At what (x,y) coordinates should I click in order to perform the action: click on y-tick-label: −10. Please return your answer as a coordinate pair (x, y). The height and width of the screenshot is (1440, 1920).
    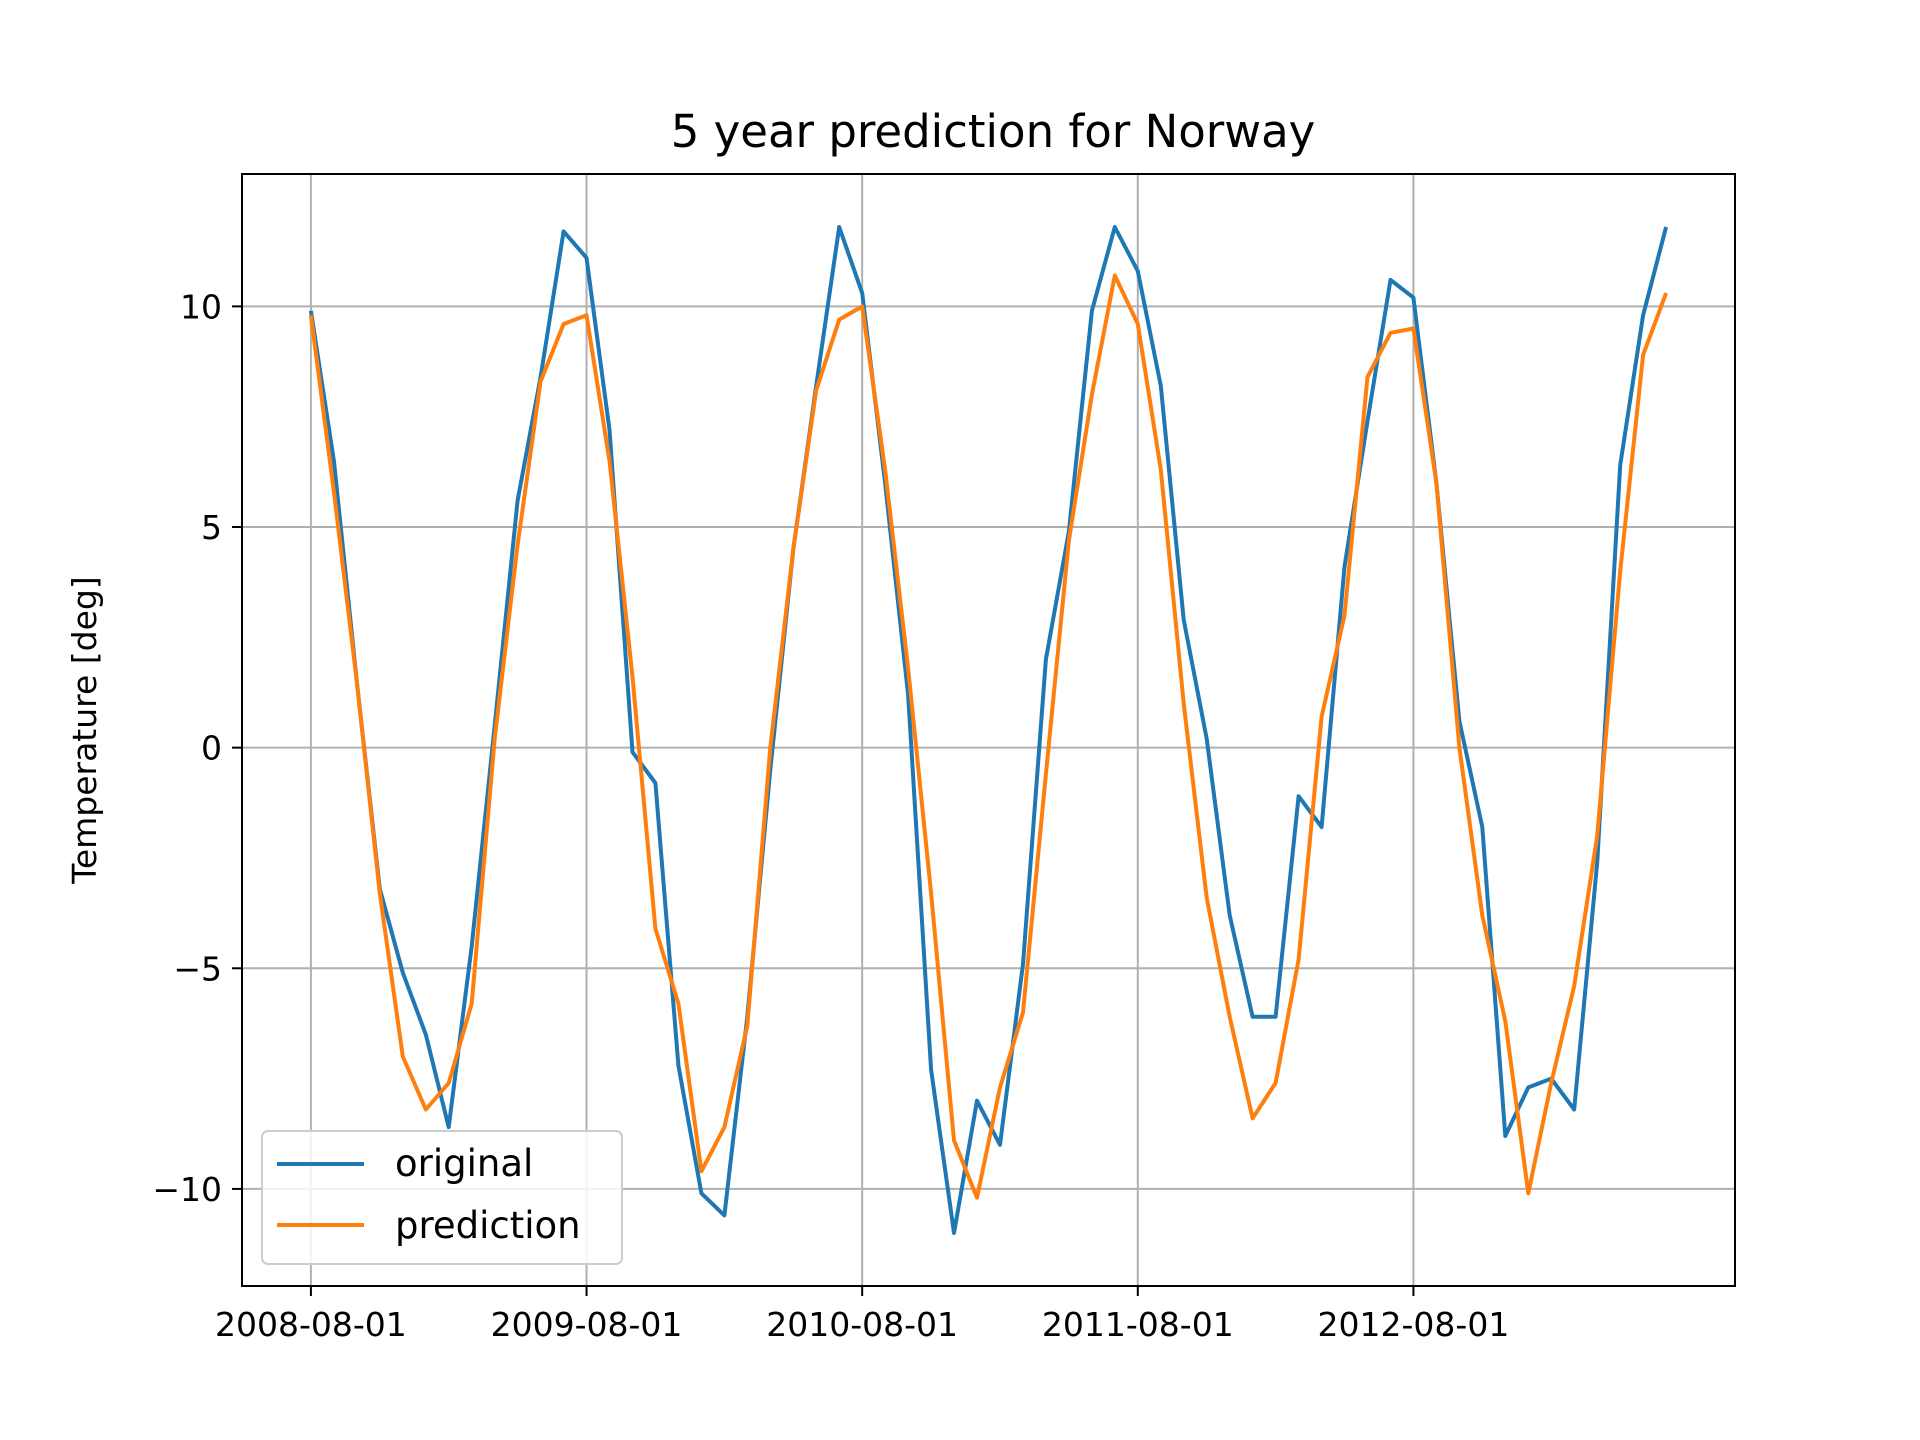
    Looking at the image, I should click on (187, 1189).